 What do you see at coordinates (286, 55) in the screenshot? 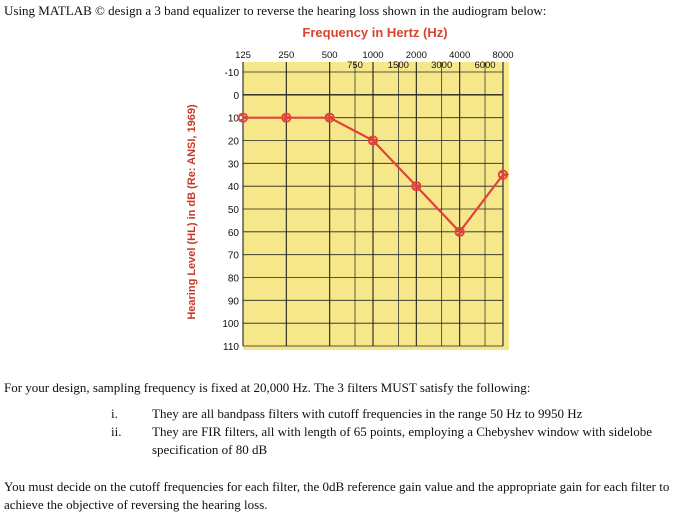
I see `x-tick-label-top: 250` at bounding box center [286, 55].